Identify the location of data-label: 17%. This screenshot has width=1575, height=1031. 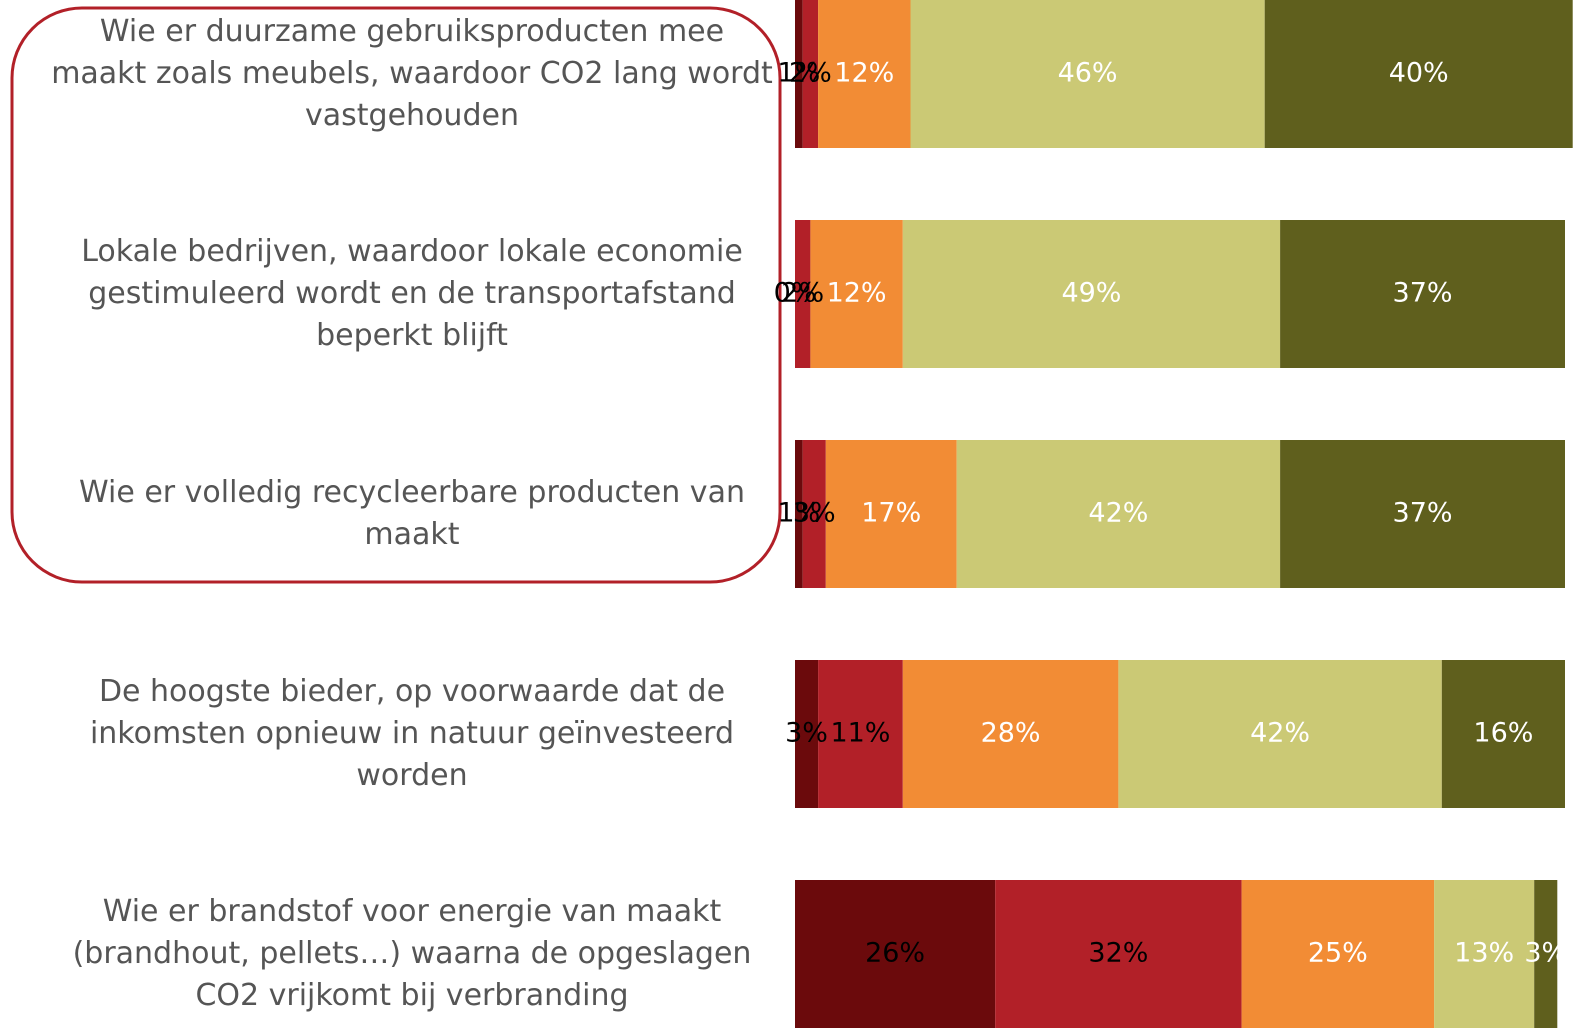
(891, 513).